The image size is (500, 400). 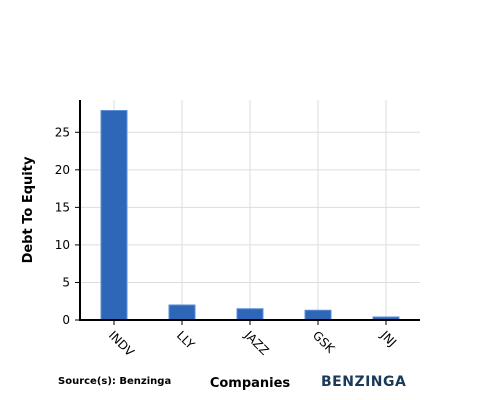 What do you see at coordinates (66, 282) in the screenshot?
I see `y-tick-label: 5` at bounding box center [66, 282].